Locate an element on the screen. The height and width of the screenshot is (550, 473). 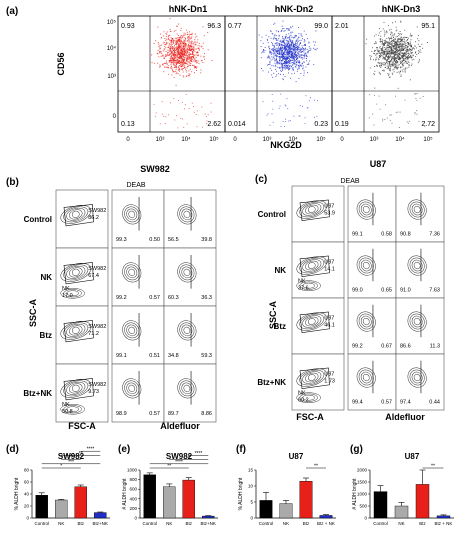
panel-b-xlabel-aldefluor: Aldefluor is located at coordinates (180, 426).